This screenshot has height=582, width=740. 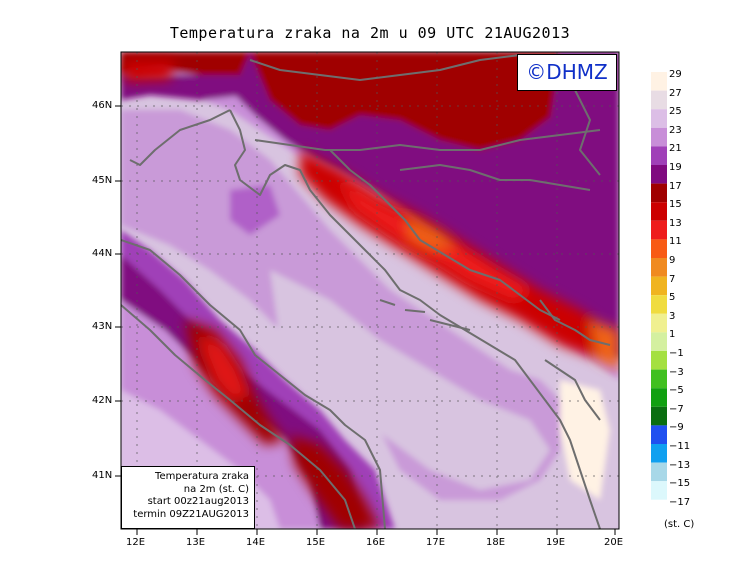 I want to click on legend-label: 25, so click(x=675, y=112).